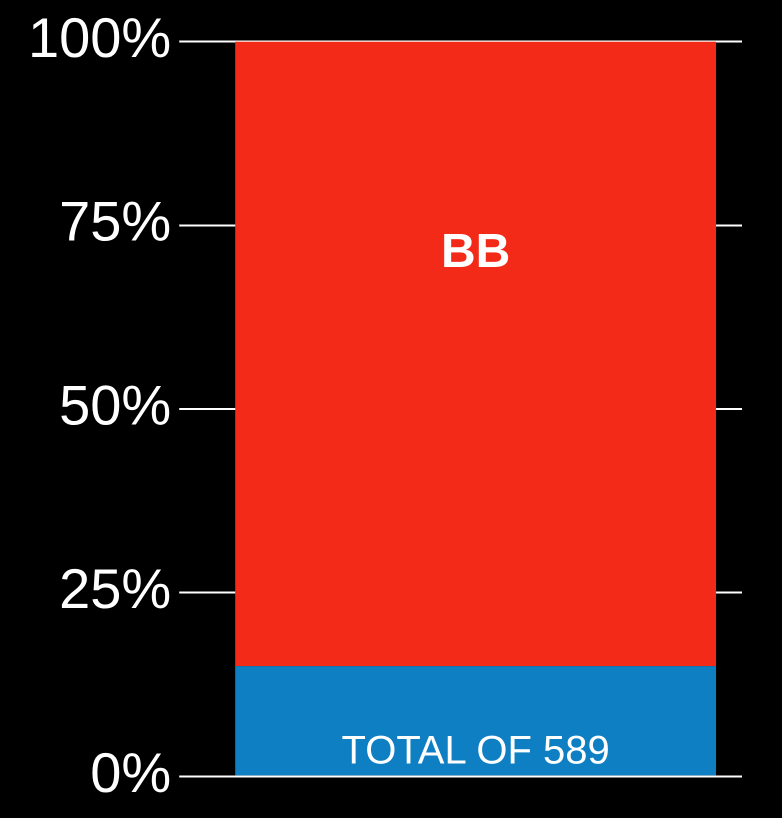 The height and width of the screenshot is (818, 782). What do you see at coordinates (115, 404) in the screenshot?
I see `y-tick-label: 50%` at bounding box center [115, 404].